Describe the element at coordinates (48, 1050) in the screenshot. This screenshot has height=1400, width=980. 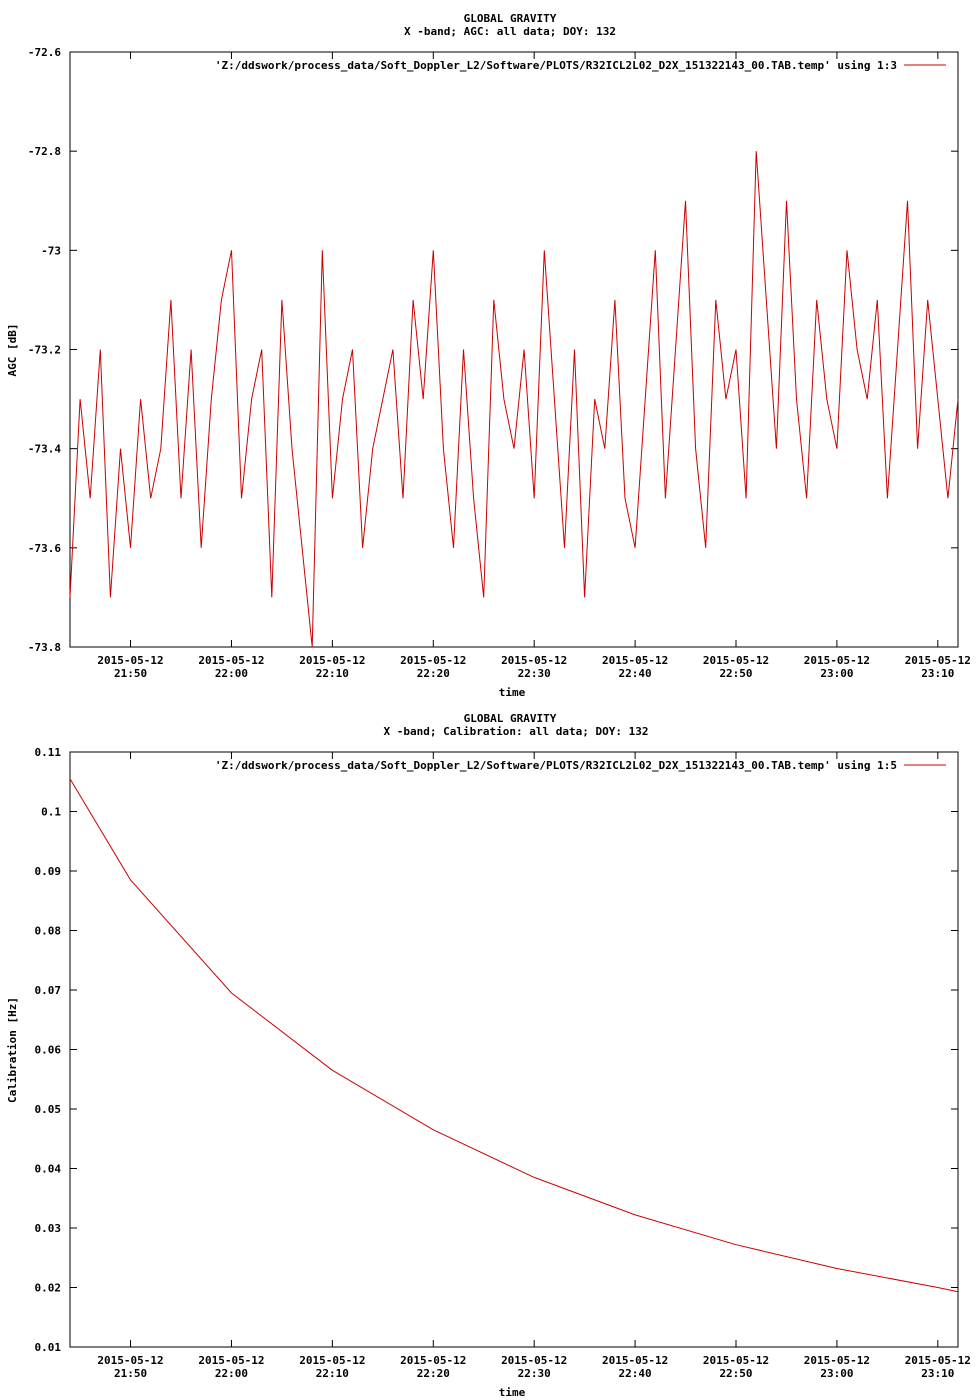
I see `y-tick-label: 0.06` at that location.